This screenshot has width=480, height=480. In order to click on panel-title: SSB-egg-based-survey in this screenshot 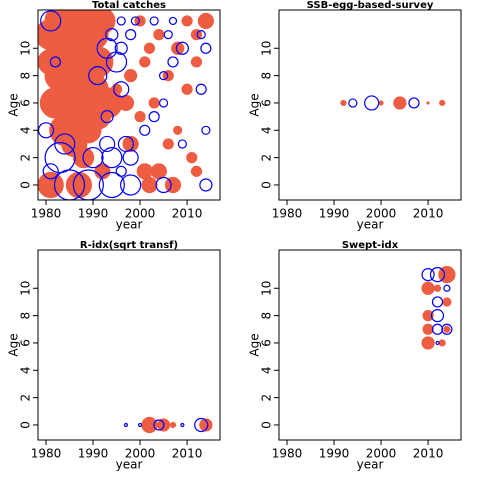, I will do `click(370, 5)`.